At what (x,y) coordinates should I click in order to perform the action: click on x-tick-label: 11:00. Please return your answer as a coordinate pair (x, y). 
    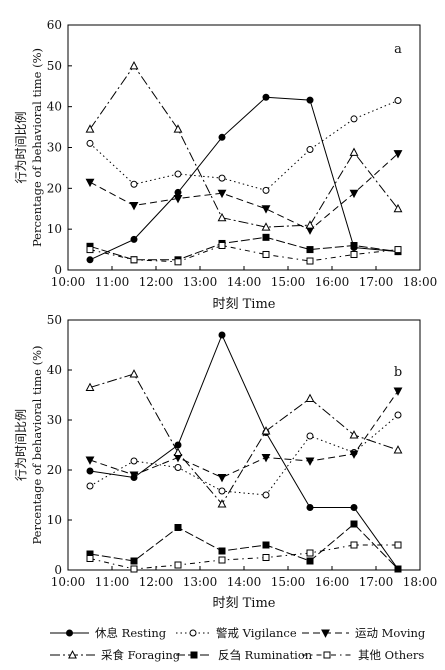
    Looking at the image, I should click on (112, 282).